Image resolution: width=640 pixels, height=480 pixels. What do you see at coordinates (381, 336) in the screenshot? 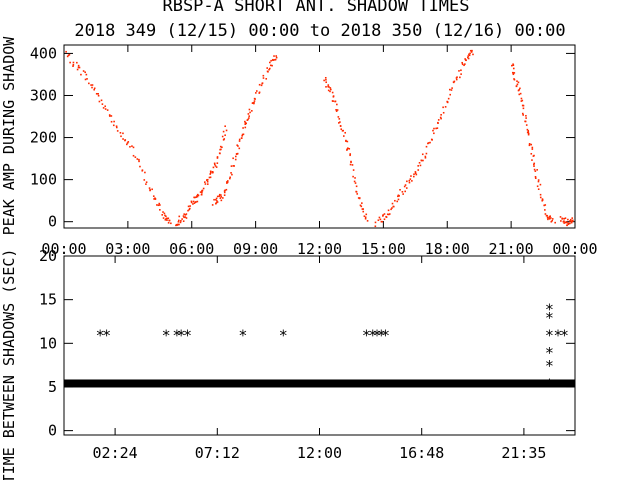
I see `time-between-star-marker: *` at bounding box center [381, 336].